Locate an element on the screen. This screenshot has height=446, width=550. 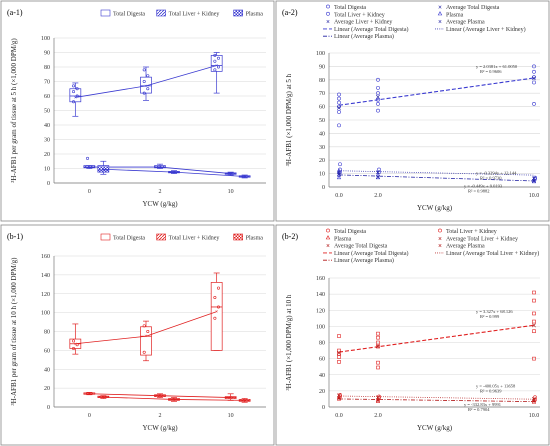
series-average-plasma: × × × is located at coordinates (436, 177).